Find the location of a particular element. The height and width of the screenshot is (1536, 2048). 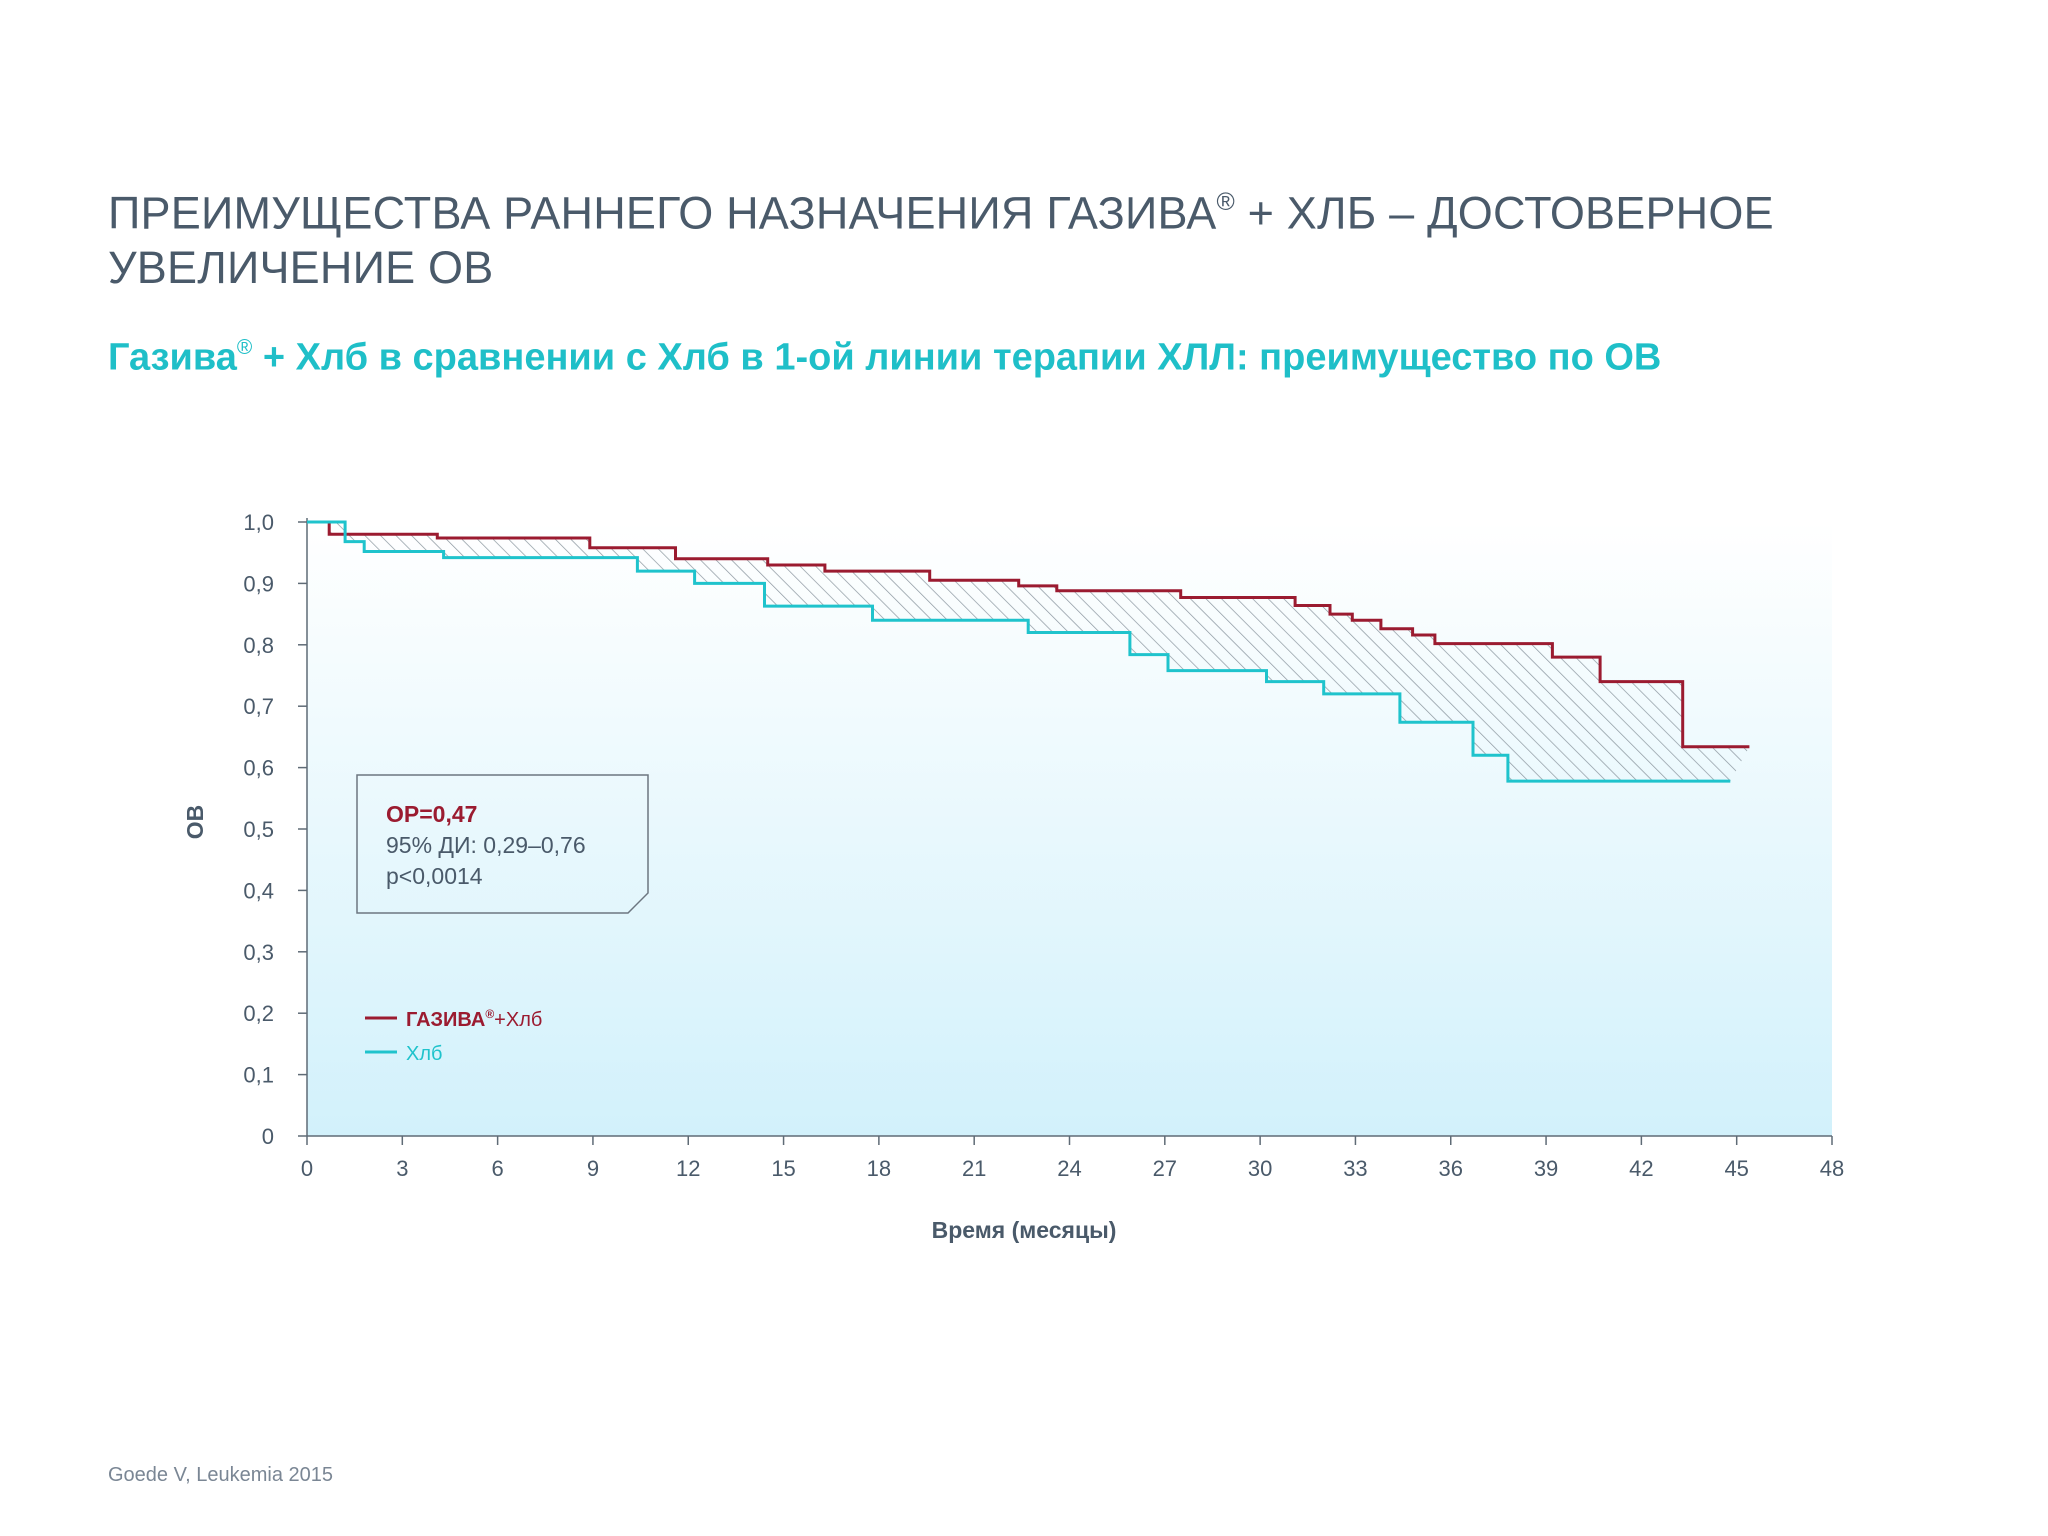

source-citation: Goede V, Leukemia 2015 is located at coordinates (220, 1475).